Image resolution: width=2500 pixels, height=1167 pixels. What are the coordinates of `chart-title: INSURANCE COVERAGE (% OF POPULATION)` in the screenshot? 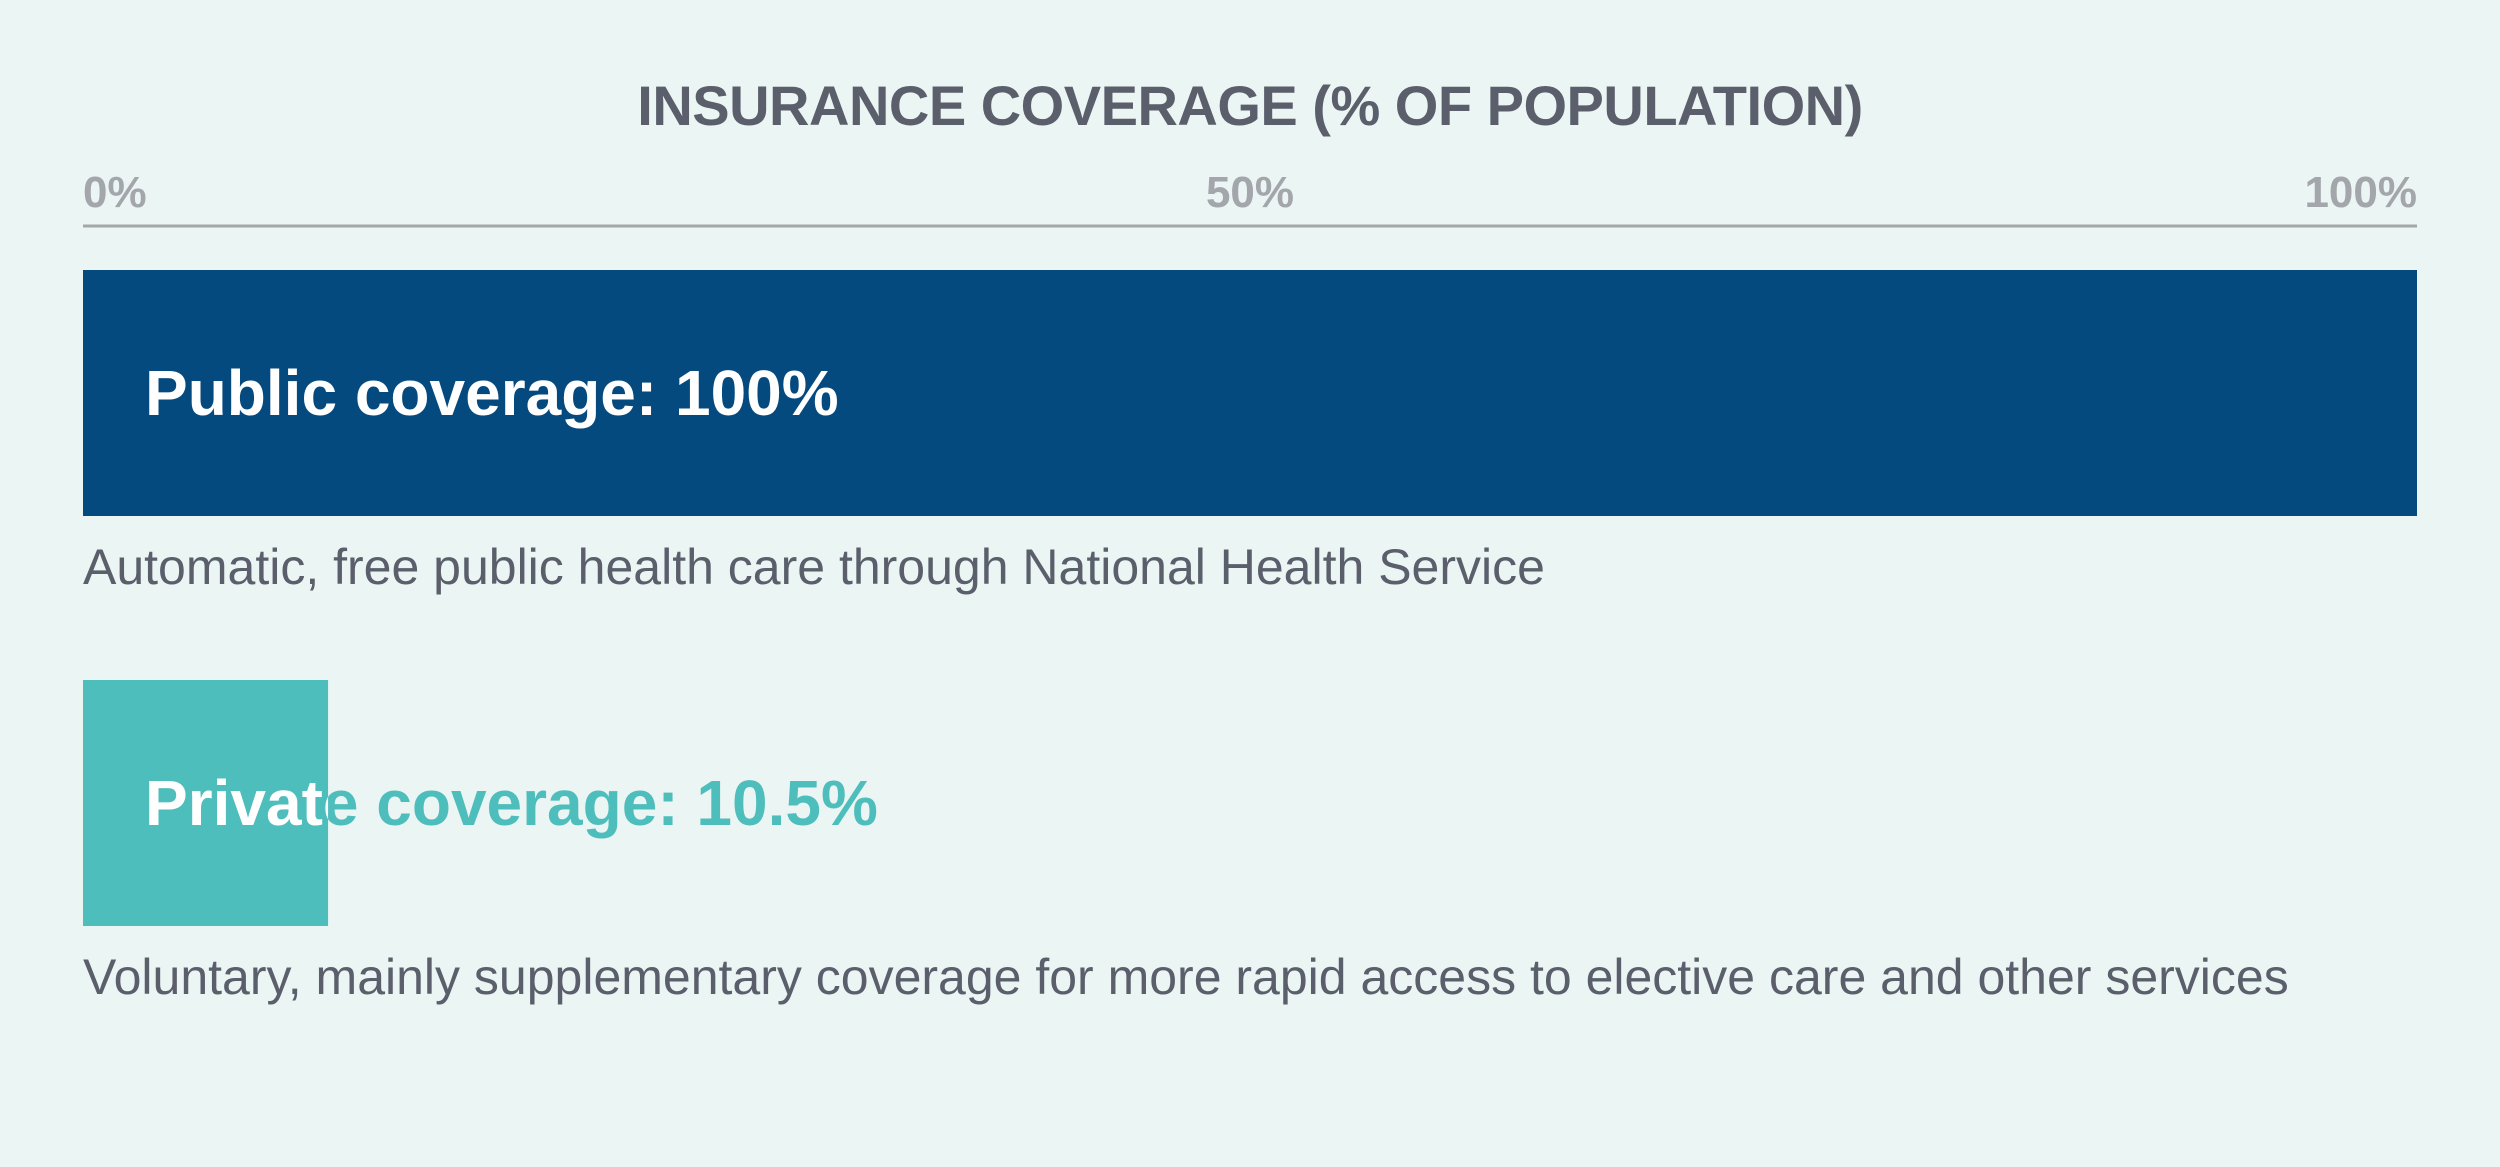 It's located at (1249, 105).